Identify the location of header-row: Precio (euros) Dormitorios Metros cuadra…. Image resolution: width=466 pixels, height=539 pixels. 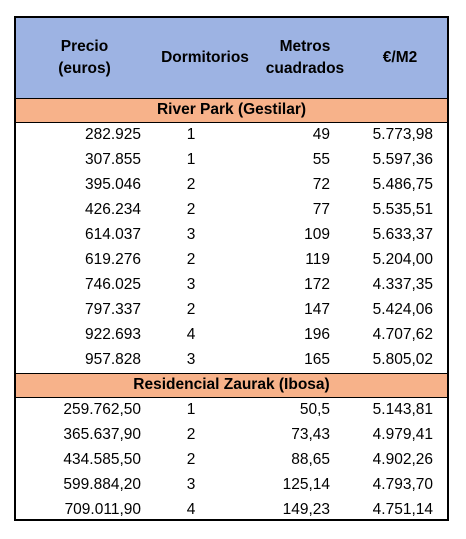
(231, 58).